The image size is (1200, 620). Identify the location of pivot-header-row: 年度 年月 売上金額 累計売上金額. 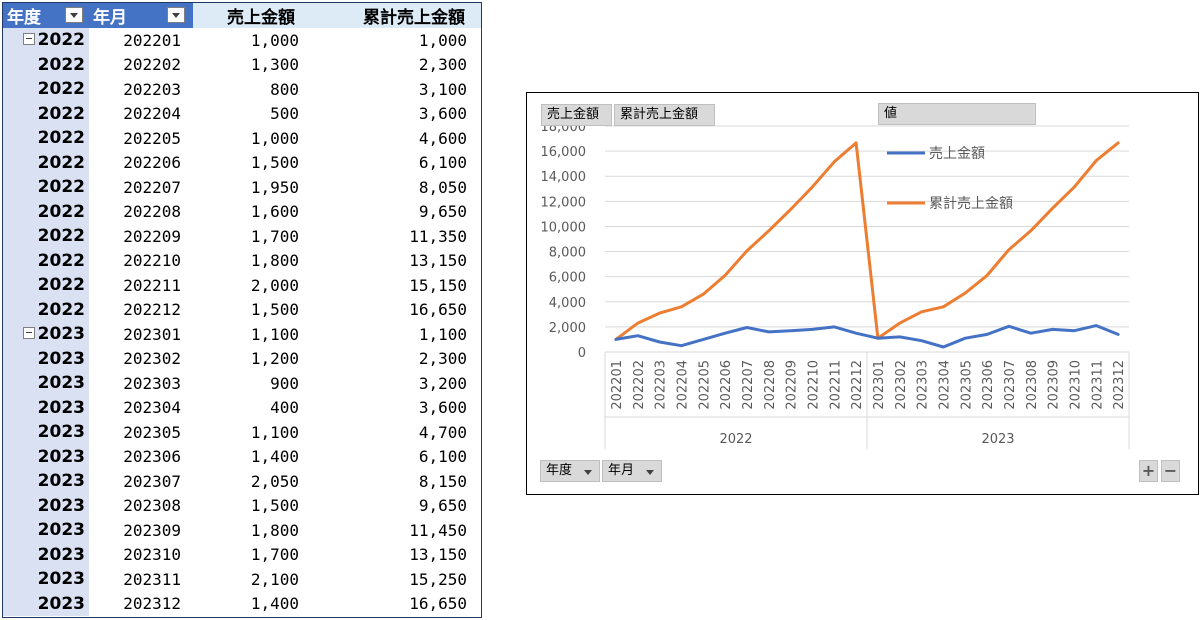
(242, 15).